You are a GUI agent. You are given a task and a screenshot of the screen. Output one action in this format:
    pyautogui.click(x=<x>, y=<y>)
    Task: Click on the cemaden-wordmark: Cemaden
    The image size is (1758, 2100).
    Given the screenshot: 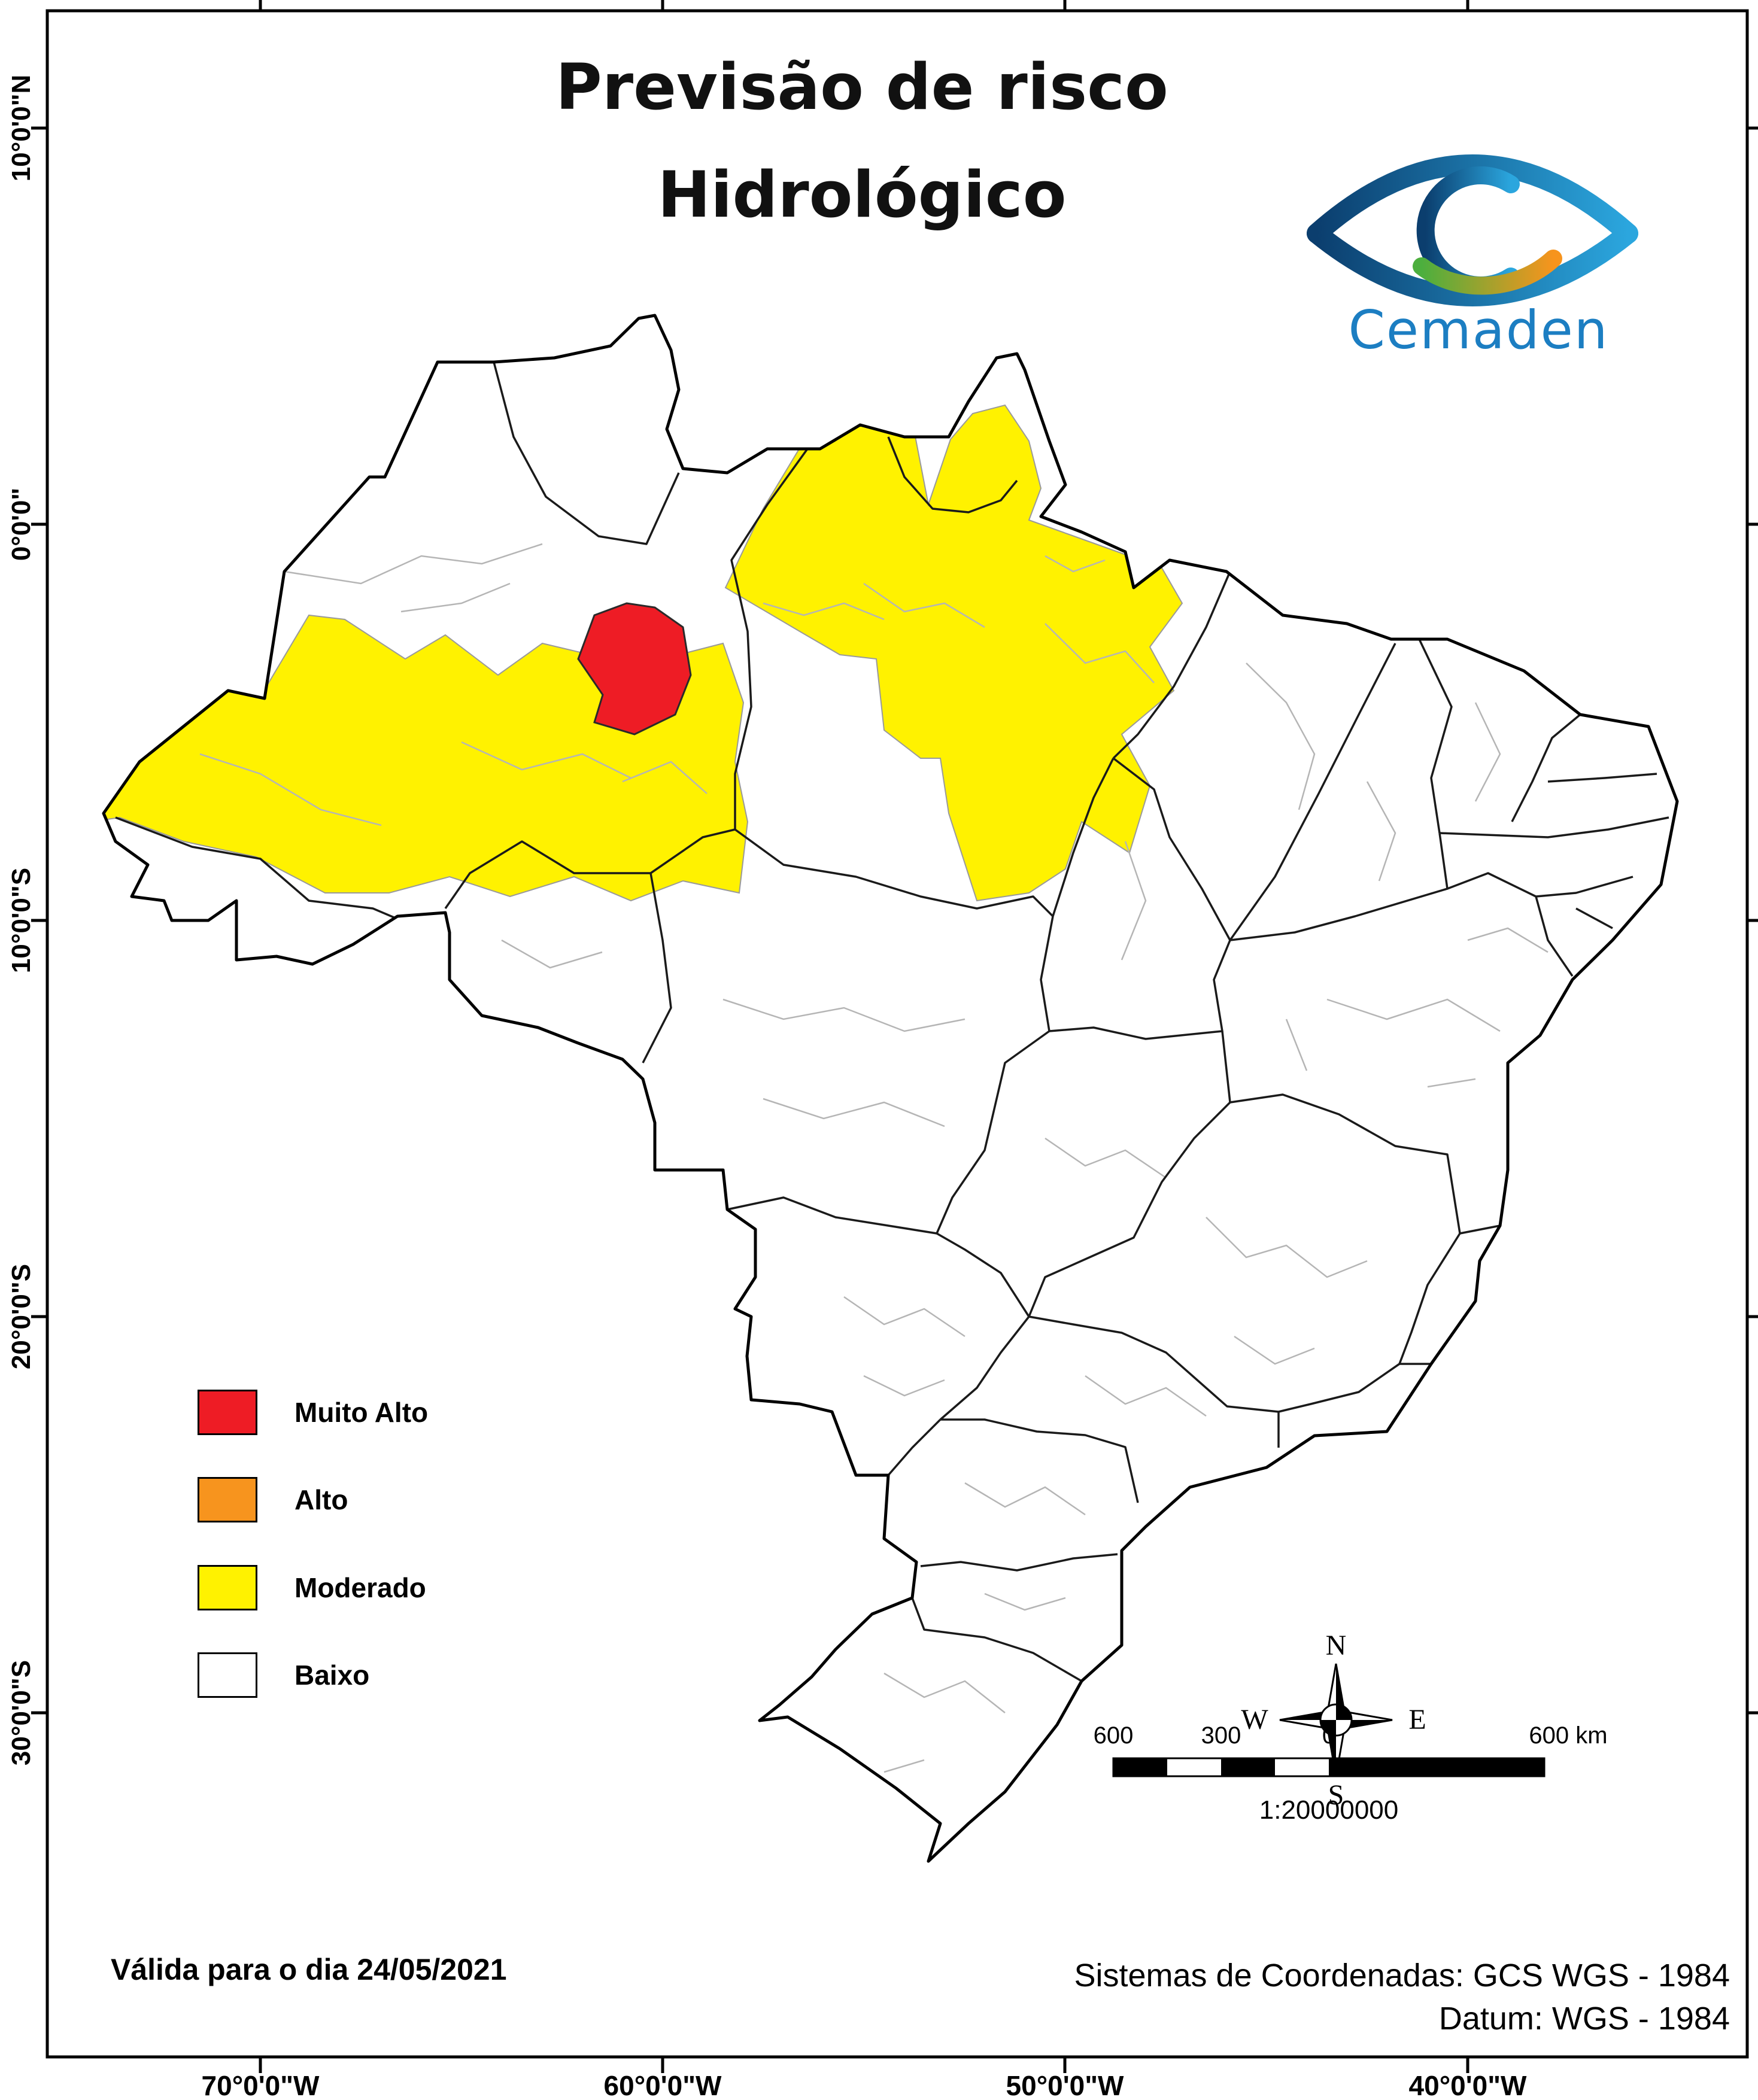 What is the action you would take?
    pyautogui.click(x=1479, y=330)
    